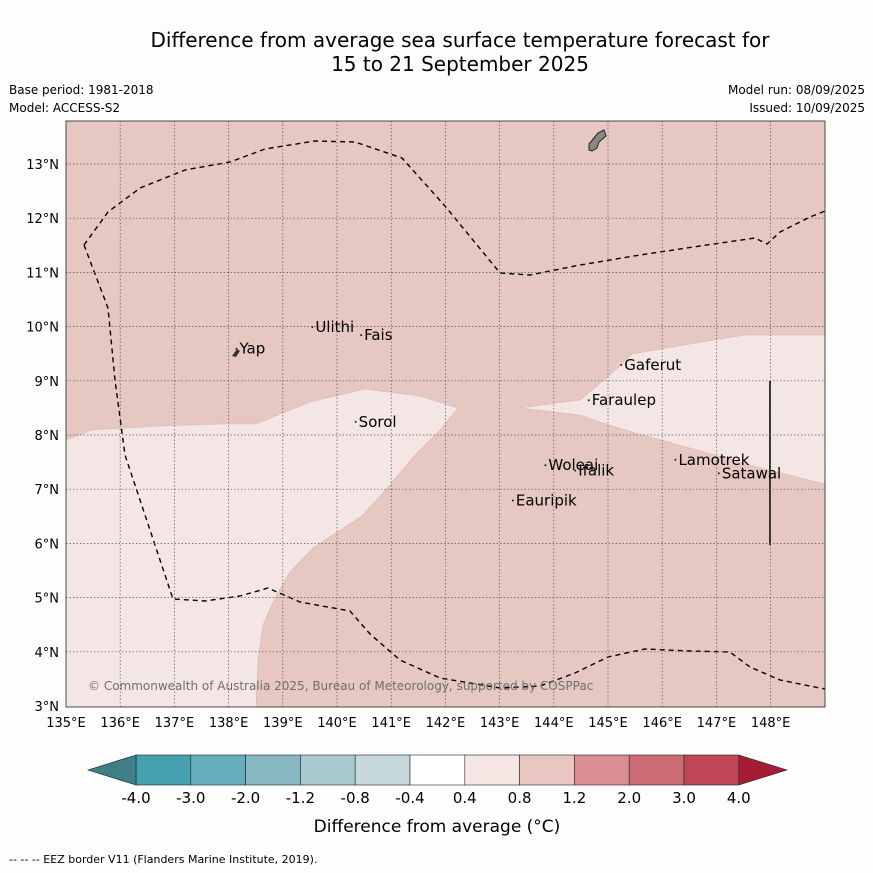 The image size is (873, 873). What do you see at coordinates (751, 473) in the screenshot?
I see `place-label-satawal: Satawal` at bounding box center [751, 473].